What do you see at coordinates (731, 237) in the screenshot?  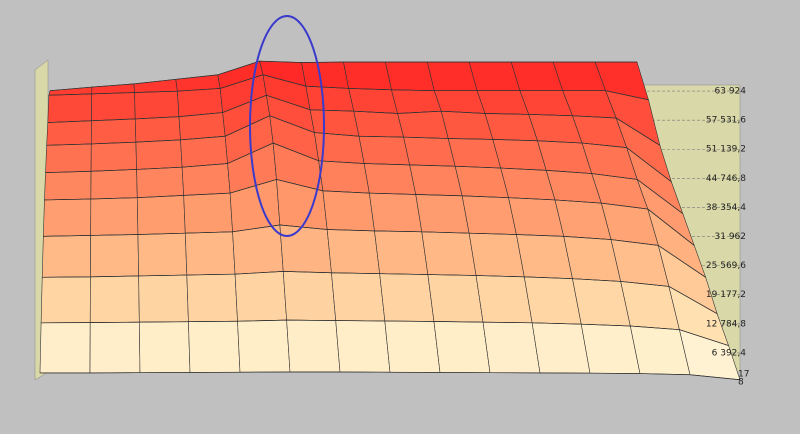 I see `z-tick-label: 31 962` at bounding box center [731, 237].